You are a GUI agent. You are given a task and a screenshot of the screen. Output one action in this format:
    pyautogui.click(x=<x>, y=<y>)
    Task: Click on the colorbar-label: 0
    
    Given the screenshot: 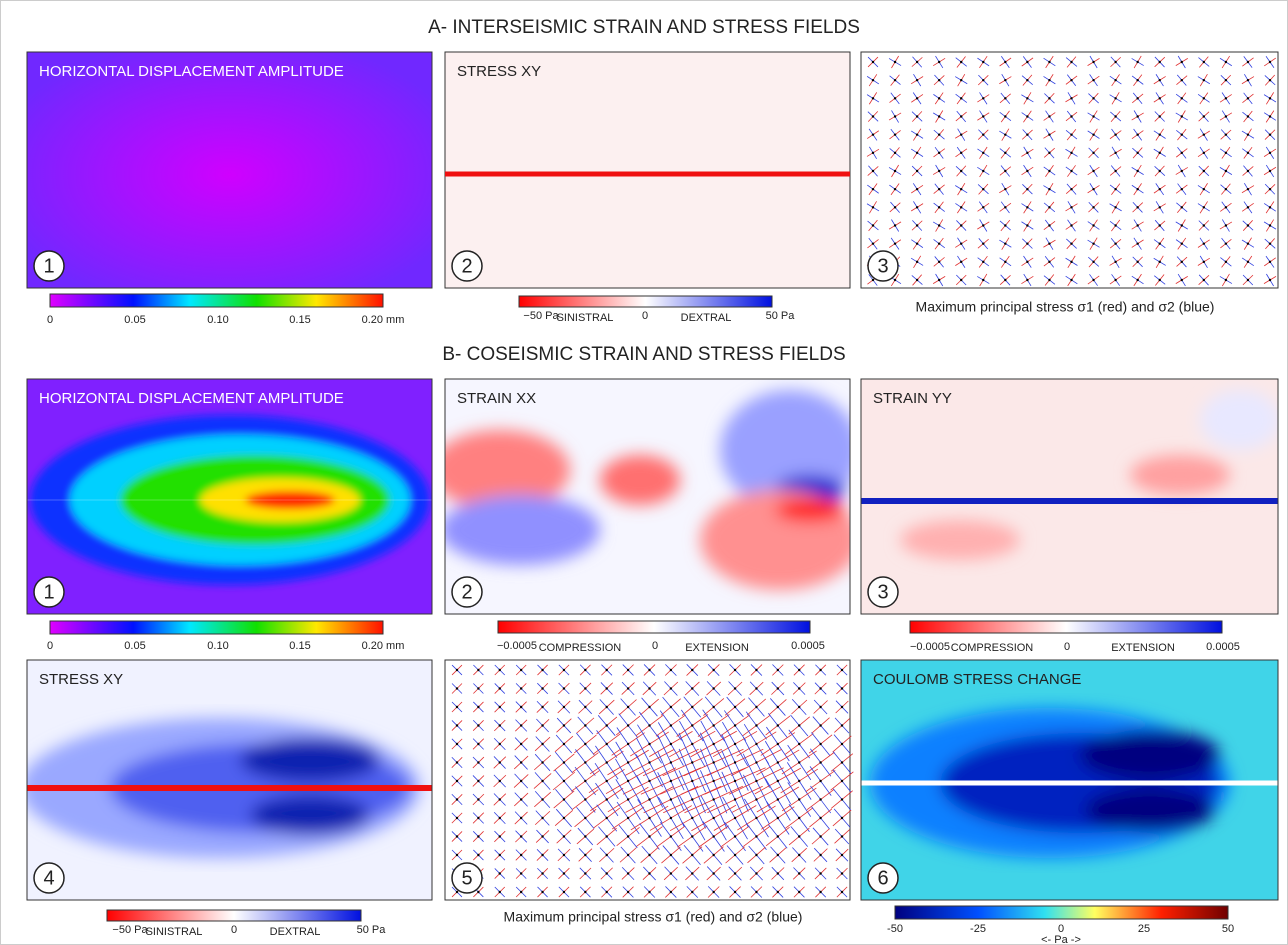 What is the action you would take?
    pyautogui.click(x=1061, y=929)
    